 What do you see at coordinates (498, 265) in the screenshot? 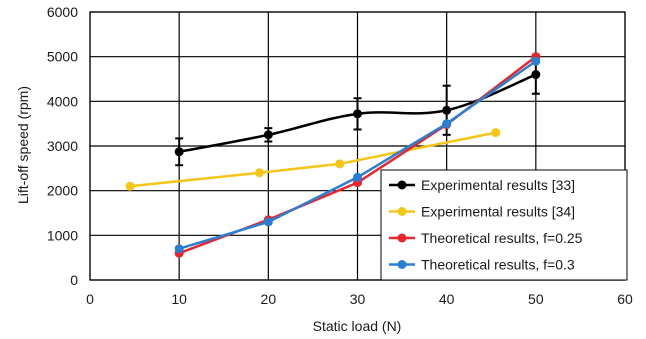
I see `legend-label: Theoretical results, f=0.3` at bounding box center [498, 265].